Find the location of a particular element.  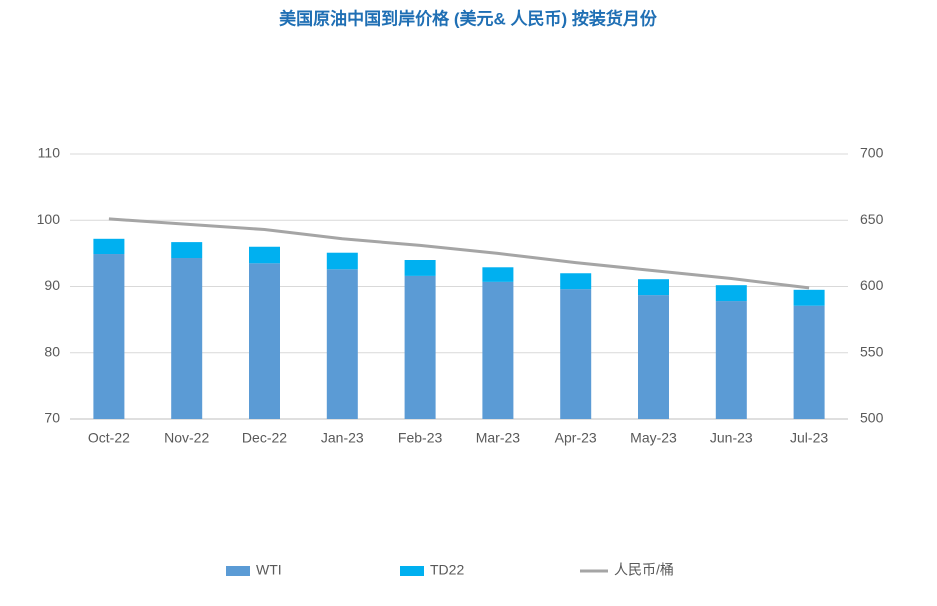

legend-label: 人民币/桶 is located at coordinates (644, 570).